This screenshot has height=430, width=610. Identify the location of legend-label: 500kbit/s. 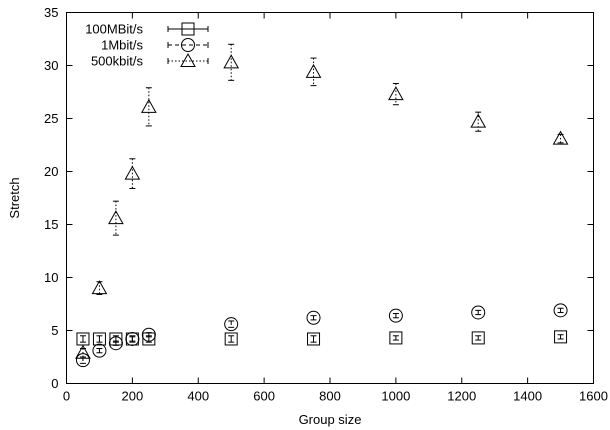
(117, 61).